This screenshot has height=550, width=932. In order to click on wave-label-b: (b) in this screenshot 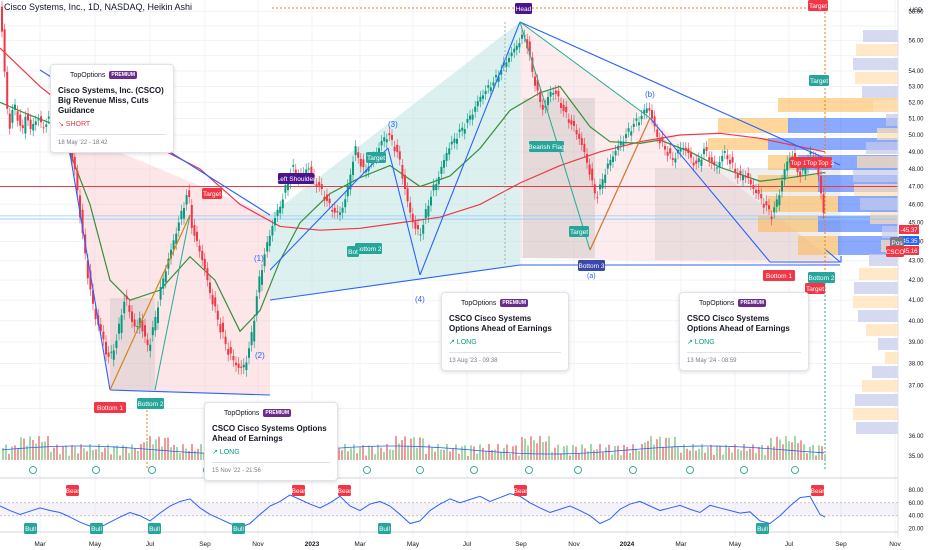, I will do `click(650, 94)`.